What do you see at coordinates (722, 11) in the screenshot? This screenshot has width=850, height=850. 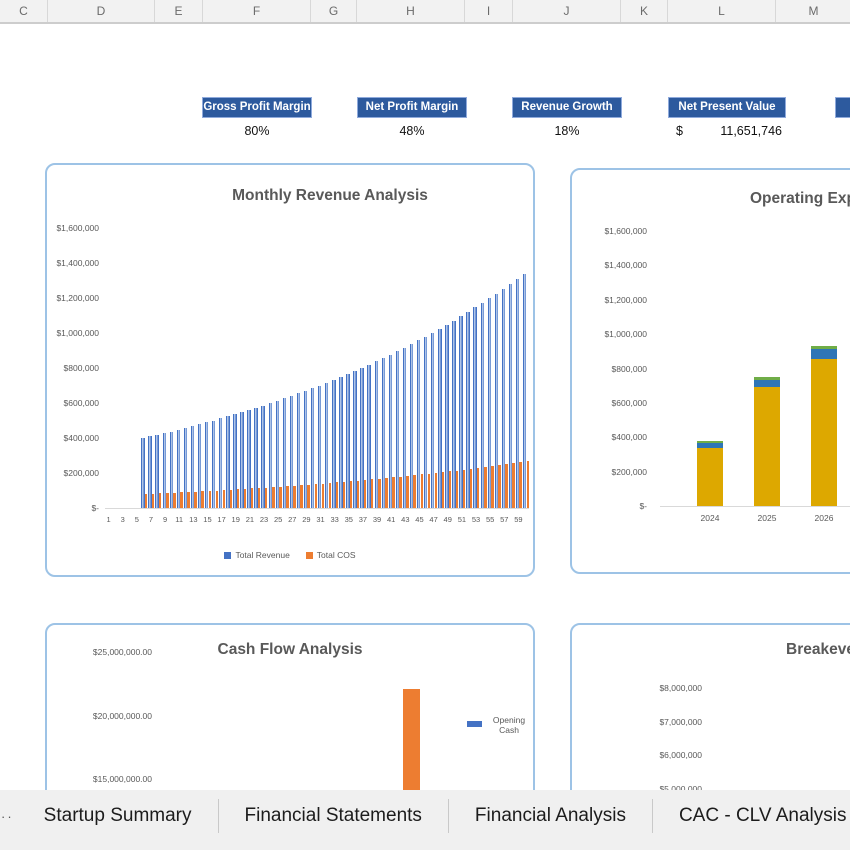 I see `column-header-L: L` at bounding box center [722, 11].